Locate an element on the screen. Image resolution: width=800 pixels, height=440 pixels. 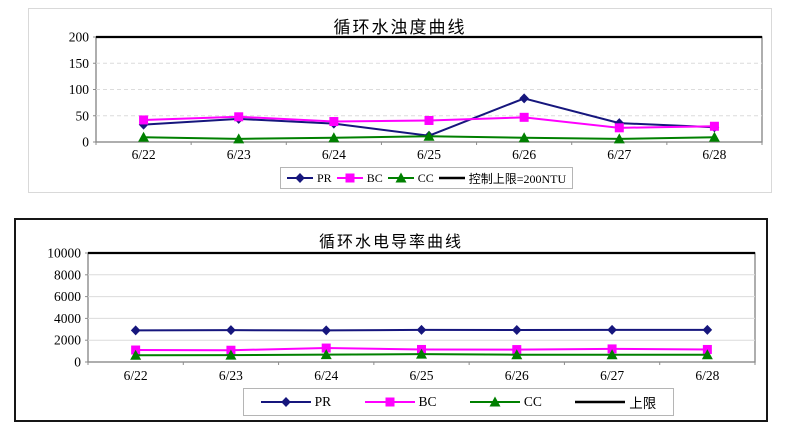
y-tick-label: 100 is located at coordinates (79, 89).